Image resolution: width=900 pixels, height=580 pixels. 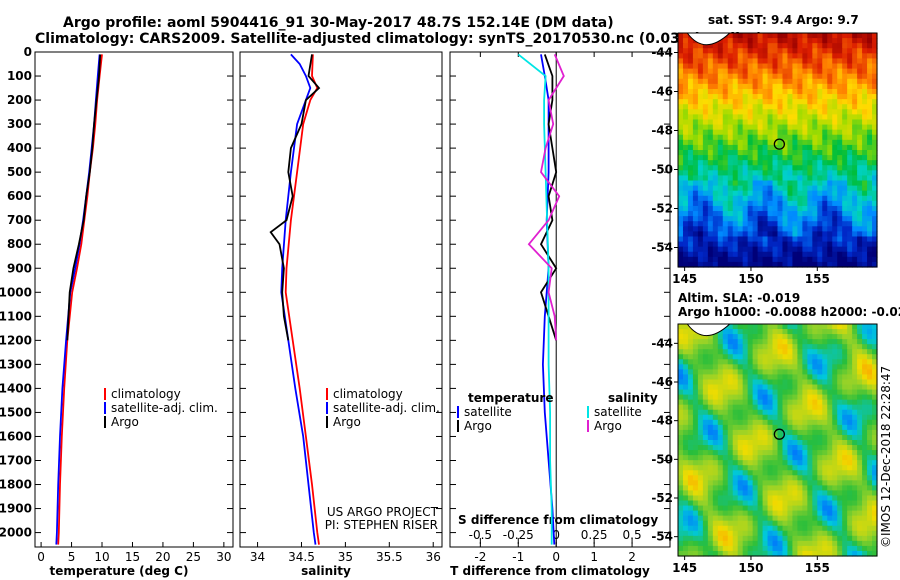 What do you see at coordinates (662, 248) in the screenshot?
I see `map-y-tick-label: -54` at bounding box center [662, 248].